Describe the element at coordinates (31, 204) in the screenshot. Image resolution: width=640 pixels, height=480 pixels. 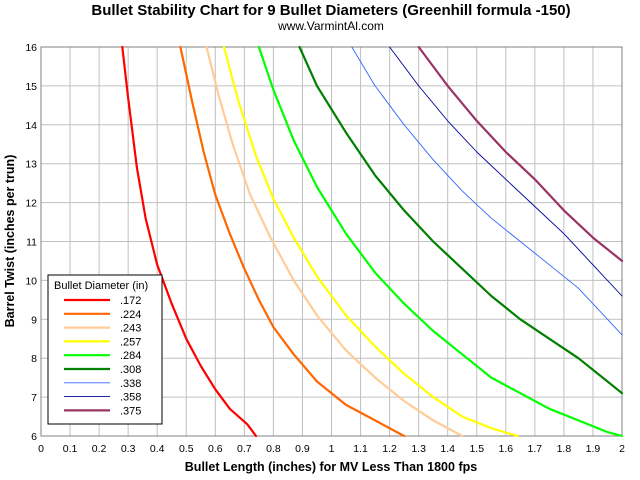
I see `y-tick-label: 12` at that location.